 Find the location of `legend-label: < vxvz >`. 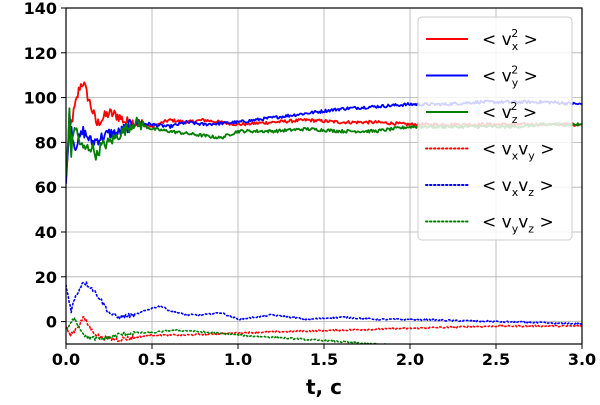

legend-label: < vxvz > is located at coordinates (518, 187).